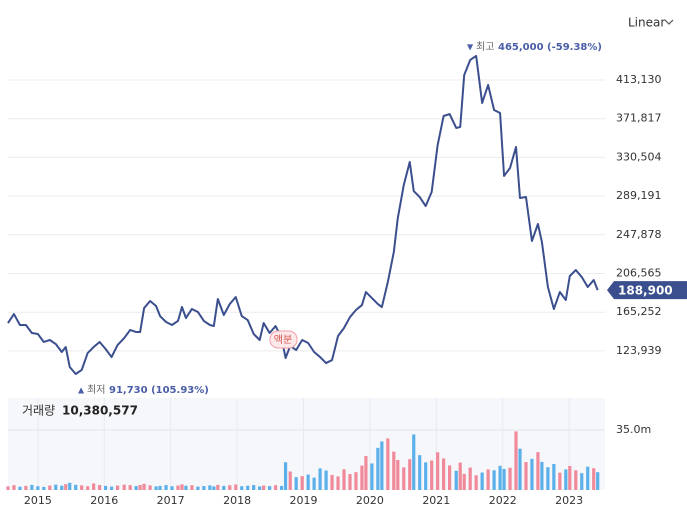 This screenshot has height=529, width=687. What do you see at coordinates (96, 390) in the screenshot?
I see `min-label: 최저` at bounding box center [96, 390].